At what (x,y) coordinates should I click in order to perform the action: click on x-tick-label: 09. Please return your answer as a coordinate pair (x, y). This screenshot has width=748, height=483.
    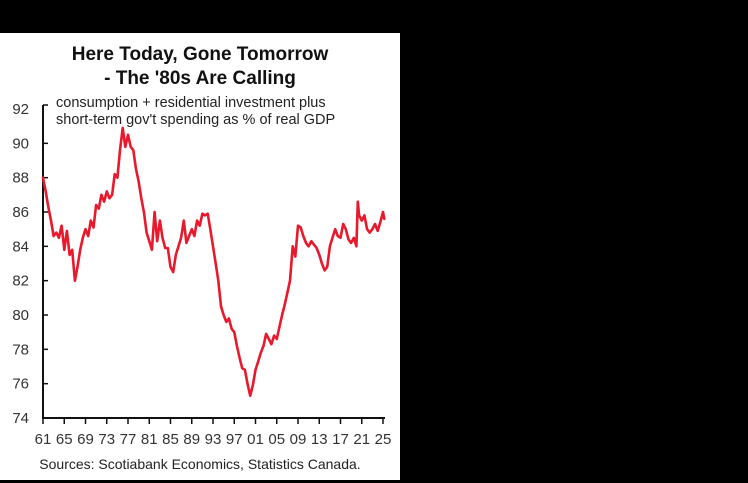
    Looking at the image, I should click on (298, 439).